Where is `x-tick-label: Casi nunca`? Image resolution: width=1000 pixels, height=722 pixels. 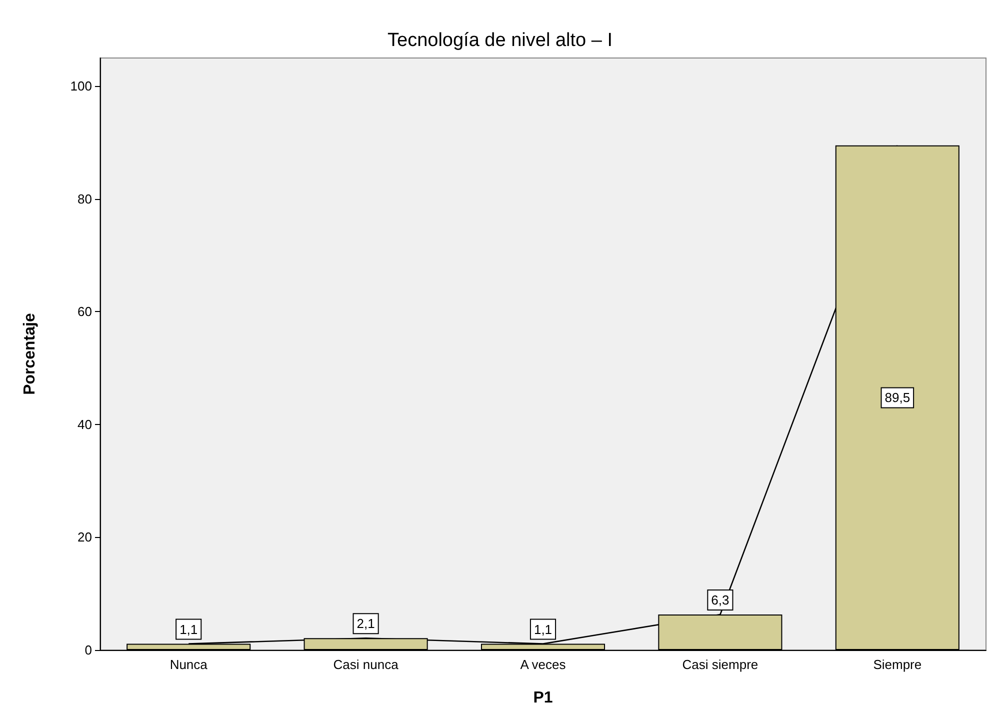
x-tick-label: Casi nunca is located at coordinates (366, 664).